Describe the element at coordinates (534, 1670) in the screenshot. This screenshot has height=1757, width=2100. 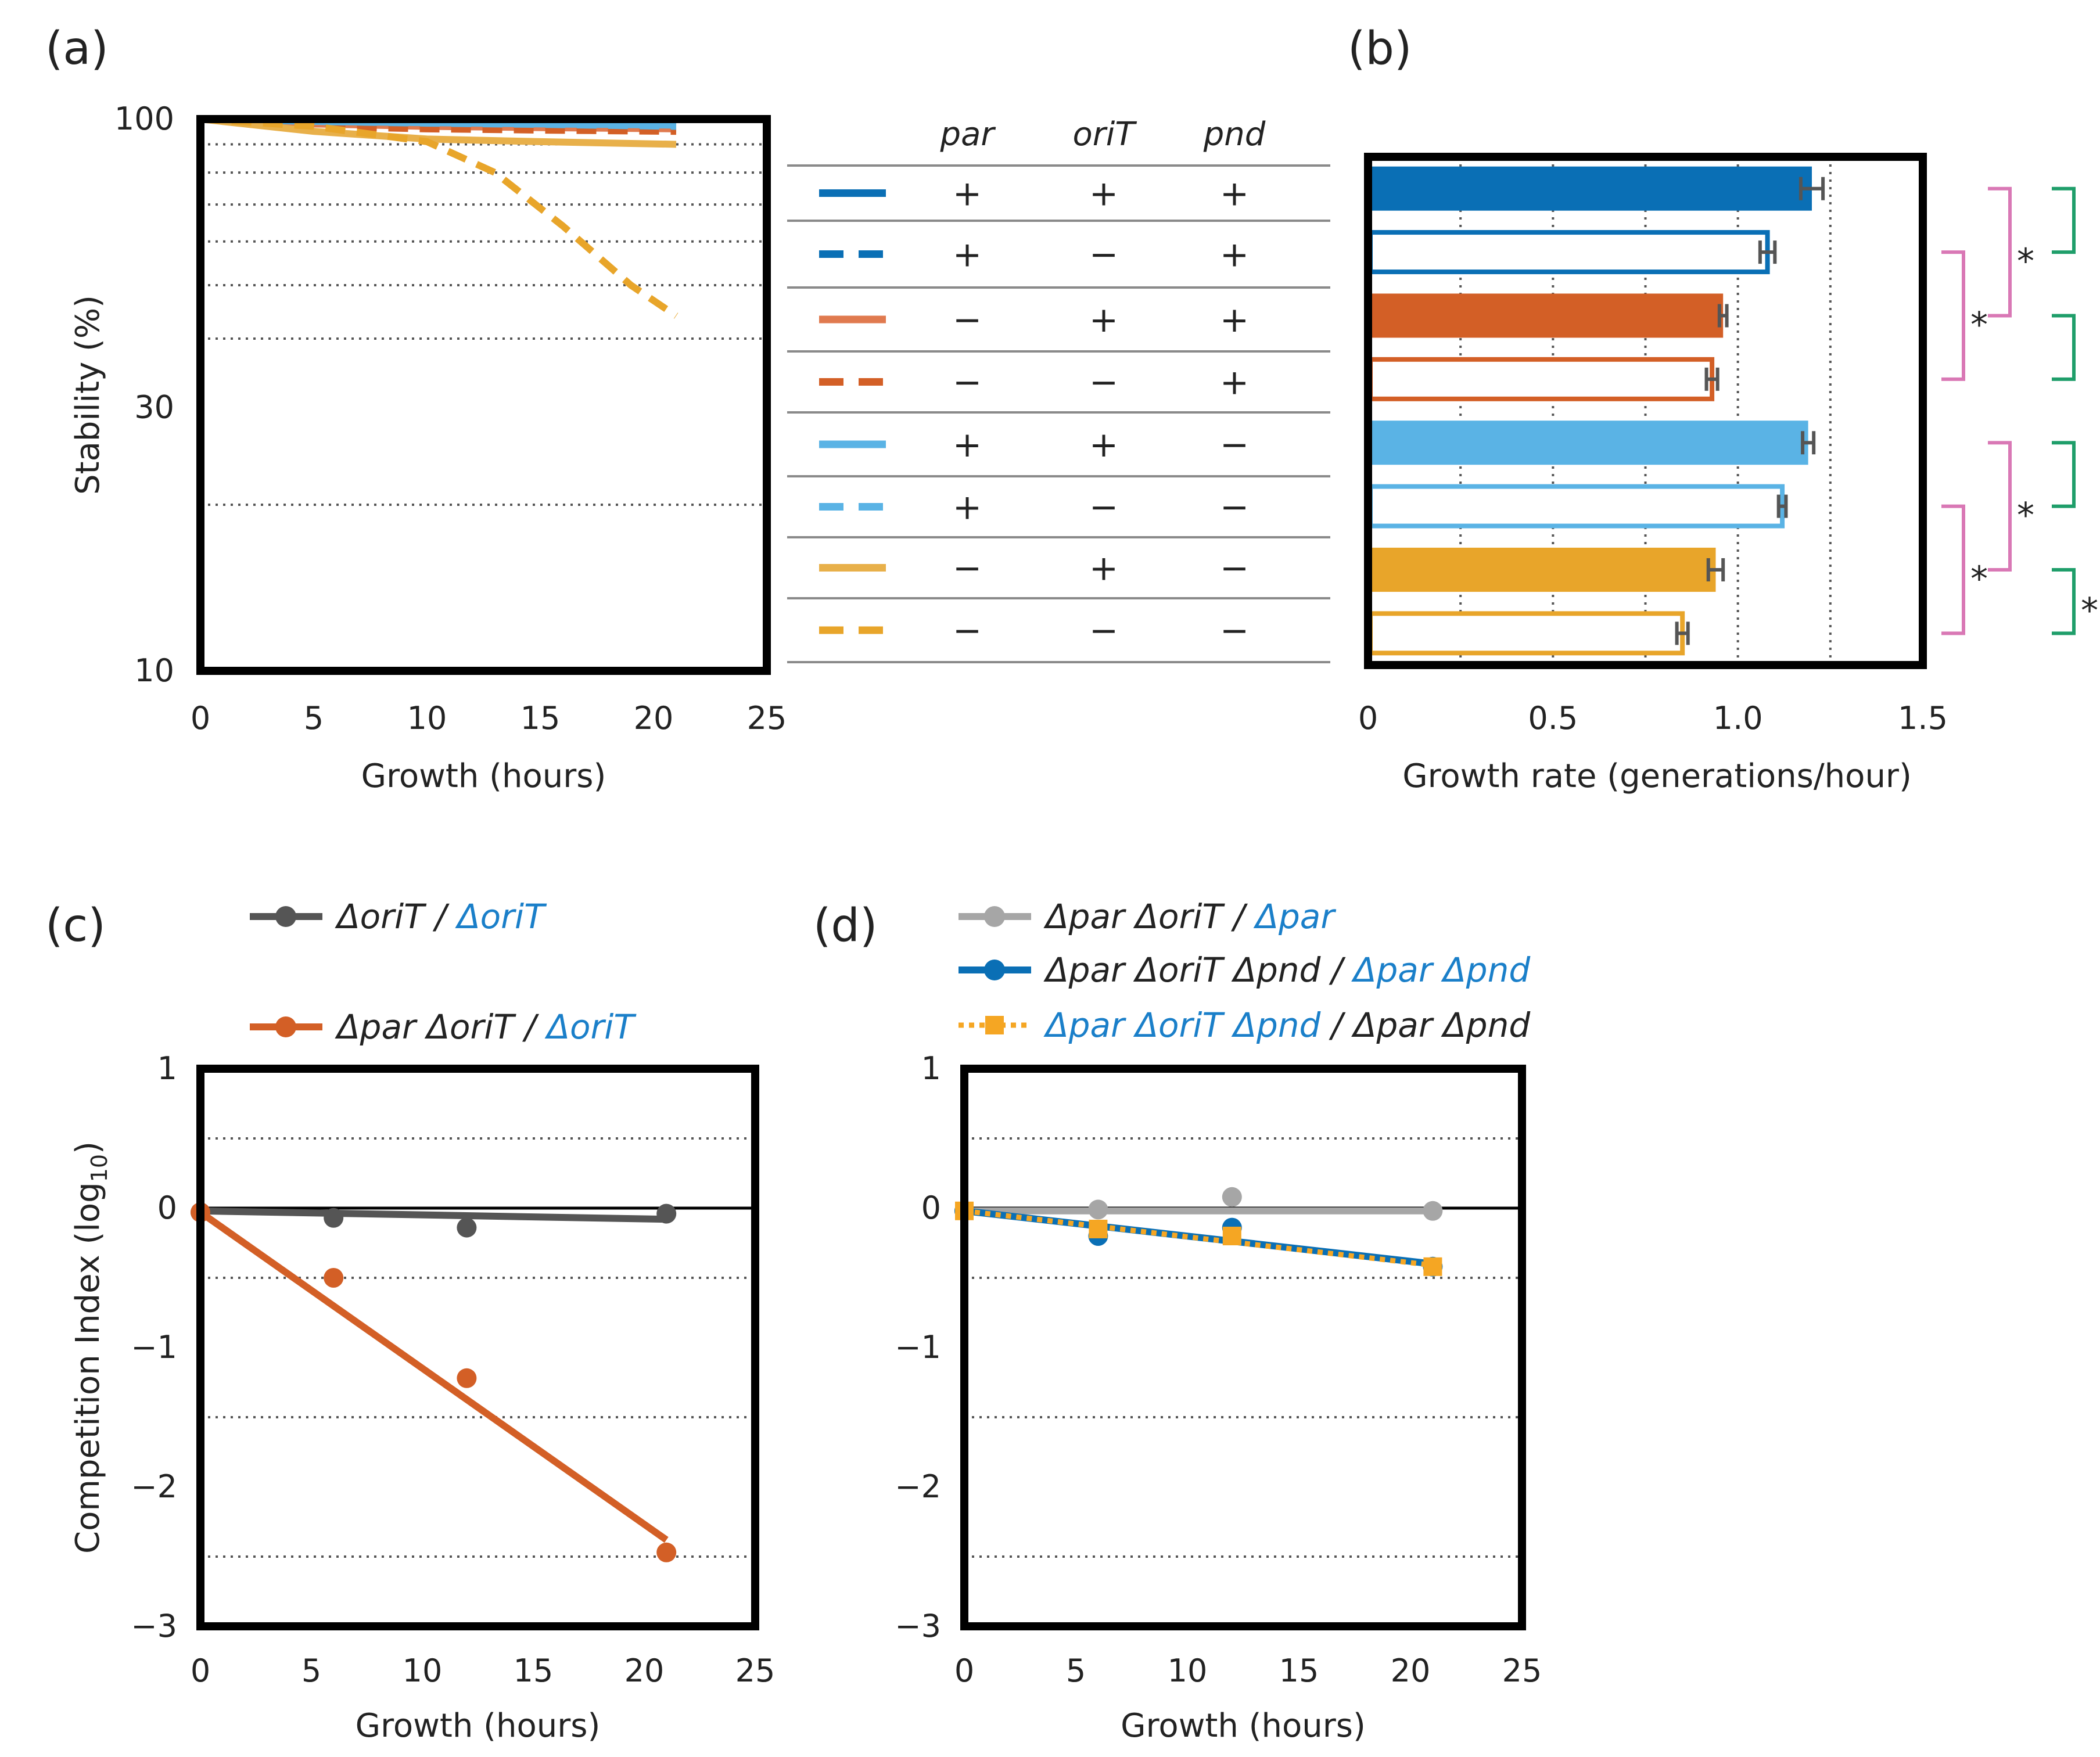
I see `x-tick-c-3: 15` at that location.